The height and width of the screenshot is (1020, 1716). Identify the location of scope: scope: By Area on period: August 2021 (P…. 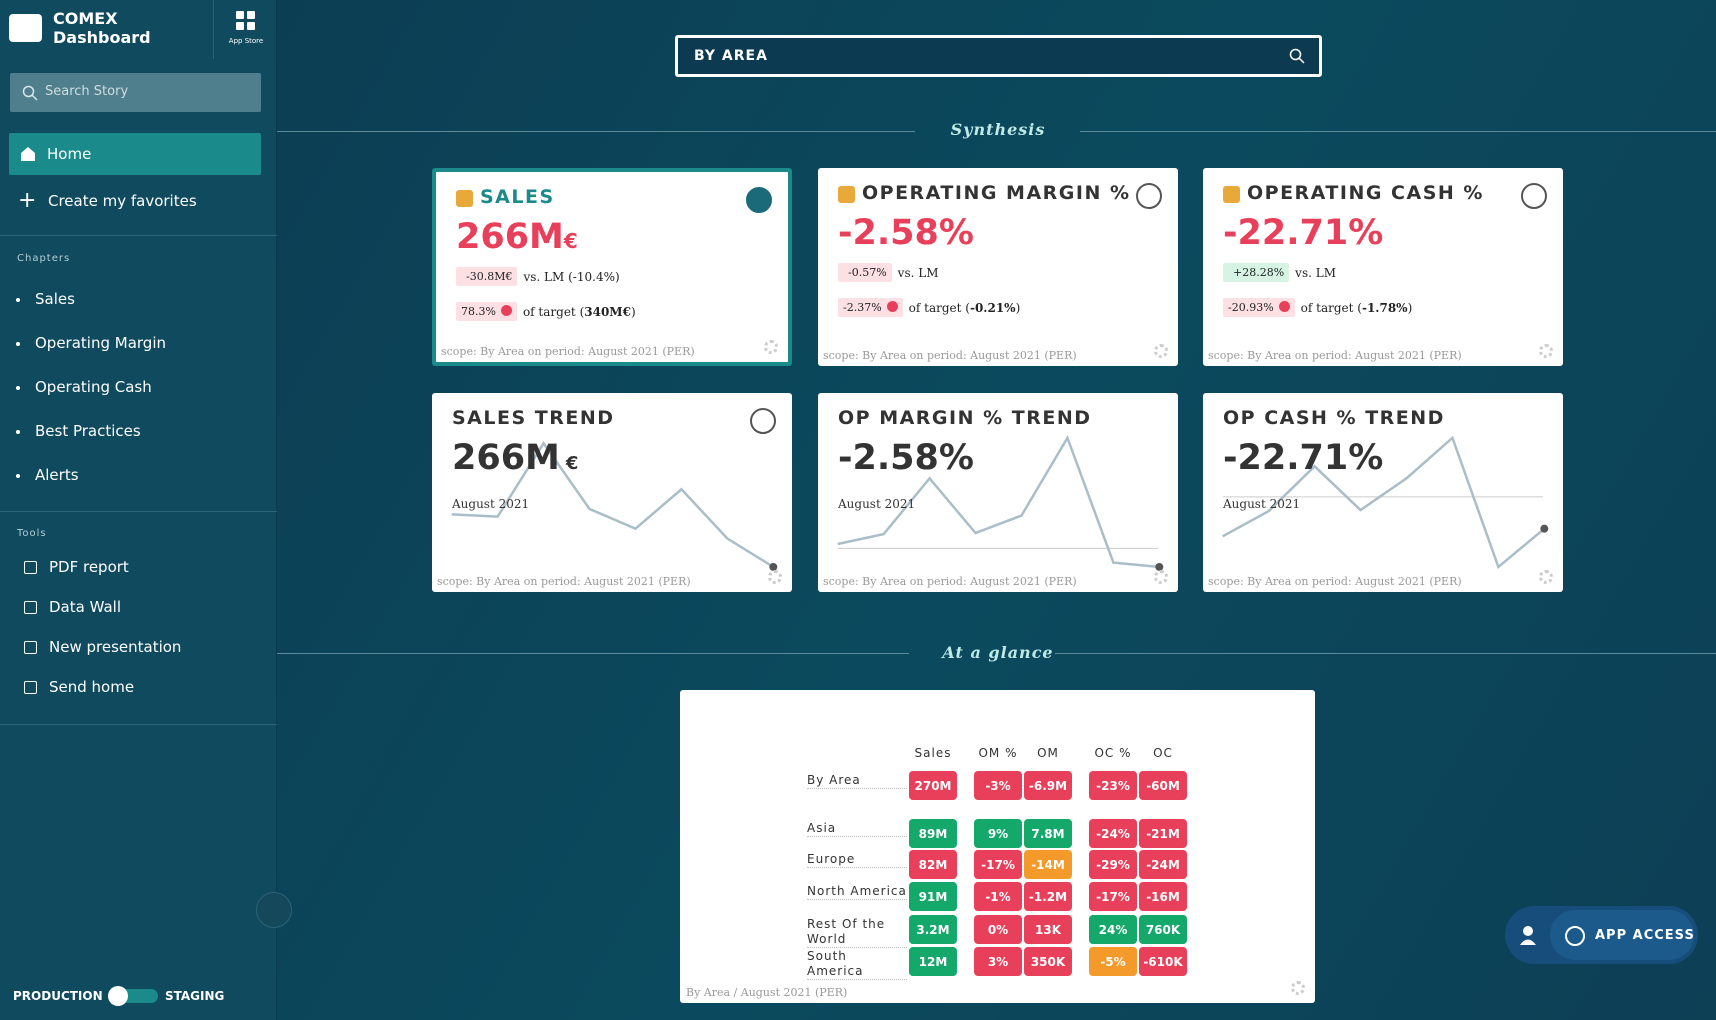
(568, 351).